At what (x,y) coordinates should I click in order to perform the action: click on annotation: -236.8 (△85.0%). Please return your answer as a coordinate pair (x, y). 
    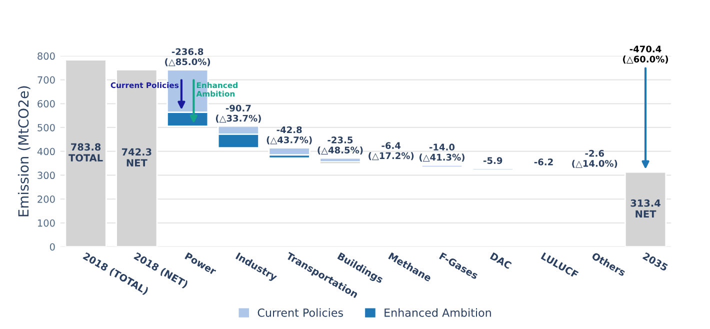
    Looking at the image, I should click on (187, 57).